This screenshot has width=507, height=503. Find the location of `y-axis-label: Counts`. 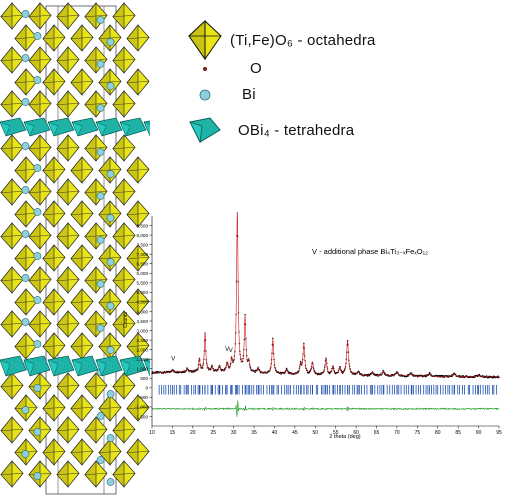

y-axis-label: Counts is located at coordinates (126, 320).